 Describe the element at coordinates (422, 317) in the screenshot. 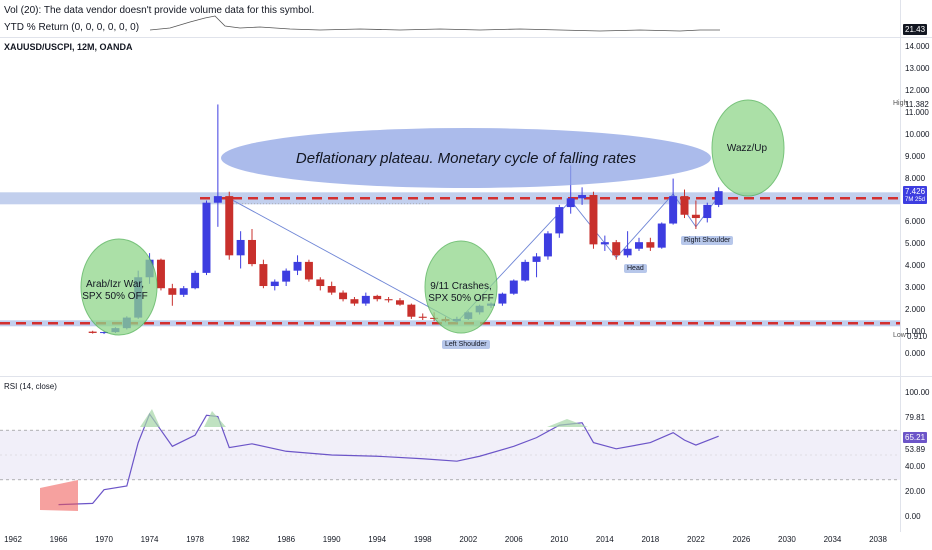

I see `candle-1998` at that location.